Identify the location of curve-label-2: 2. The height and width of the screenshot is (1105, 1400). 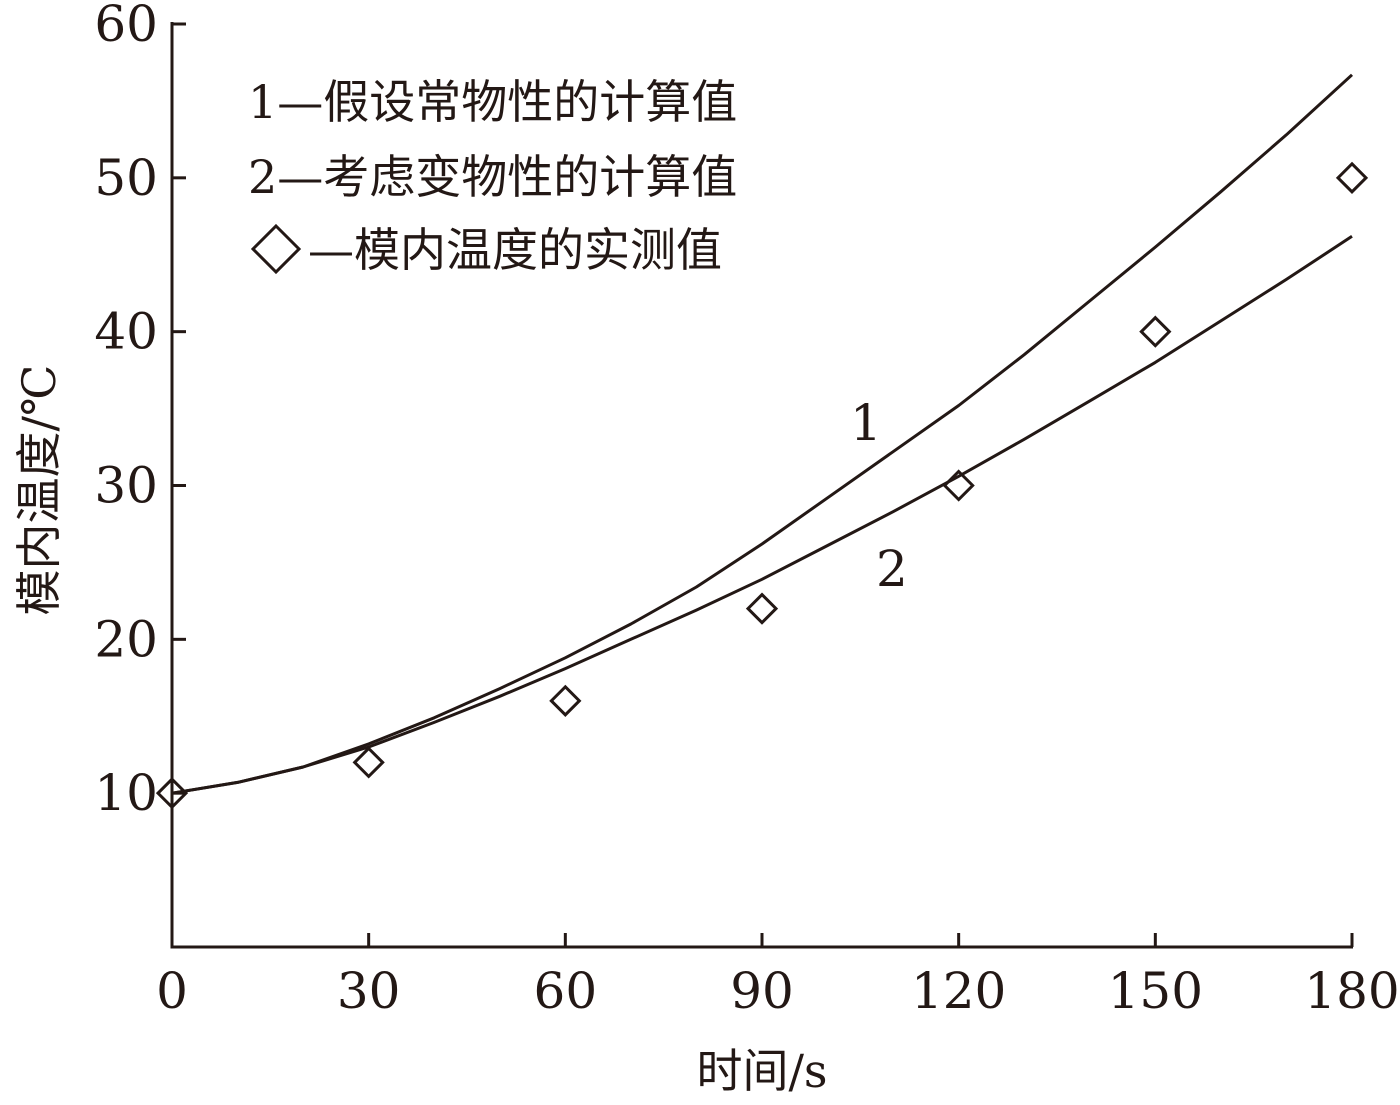
(892, 569).